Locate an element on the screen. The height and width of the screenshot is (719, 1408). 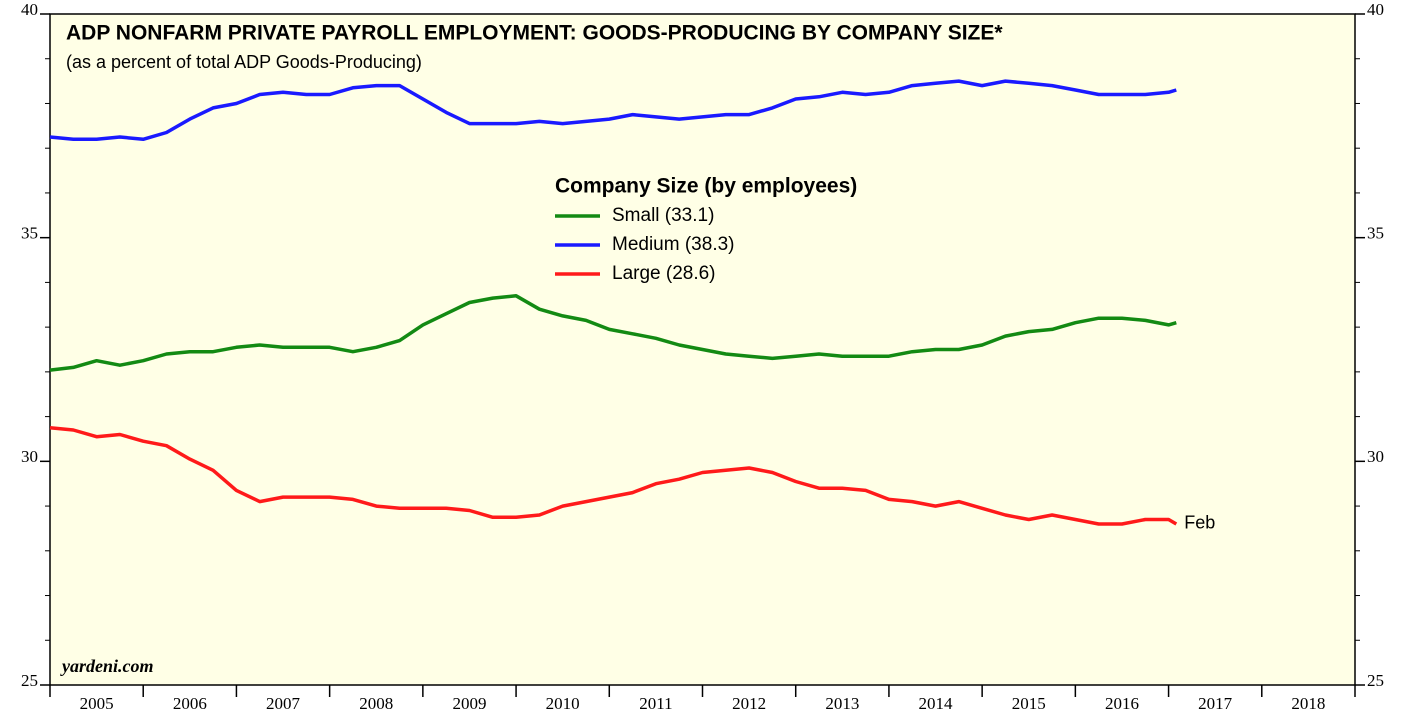
y2-tick-label: 25 is located at coordinates (1375, 680).